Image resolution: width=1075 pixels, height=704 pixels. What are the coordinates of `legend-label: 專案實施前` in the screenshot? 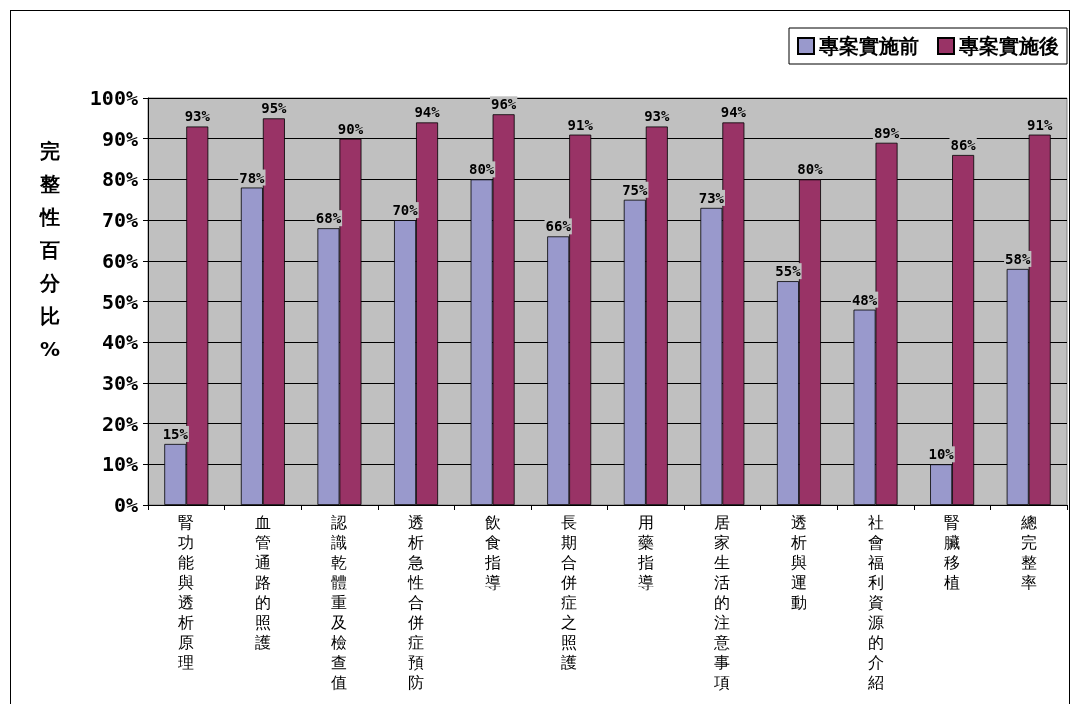 It's located at (868, 46).